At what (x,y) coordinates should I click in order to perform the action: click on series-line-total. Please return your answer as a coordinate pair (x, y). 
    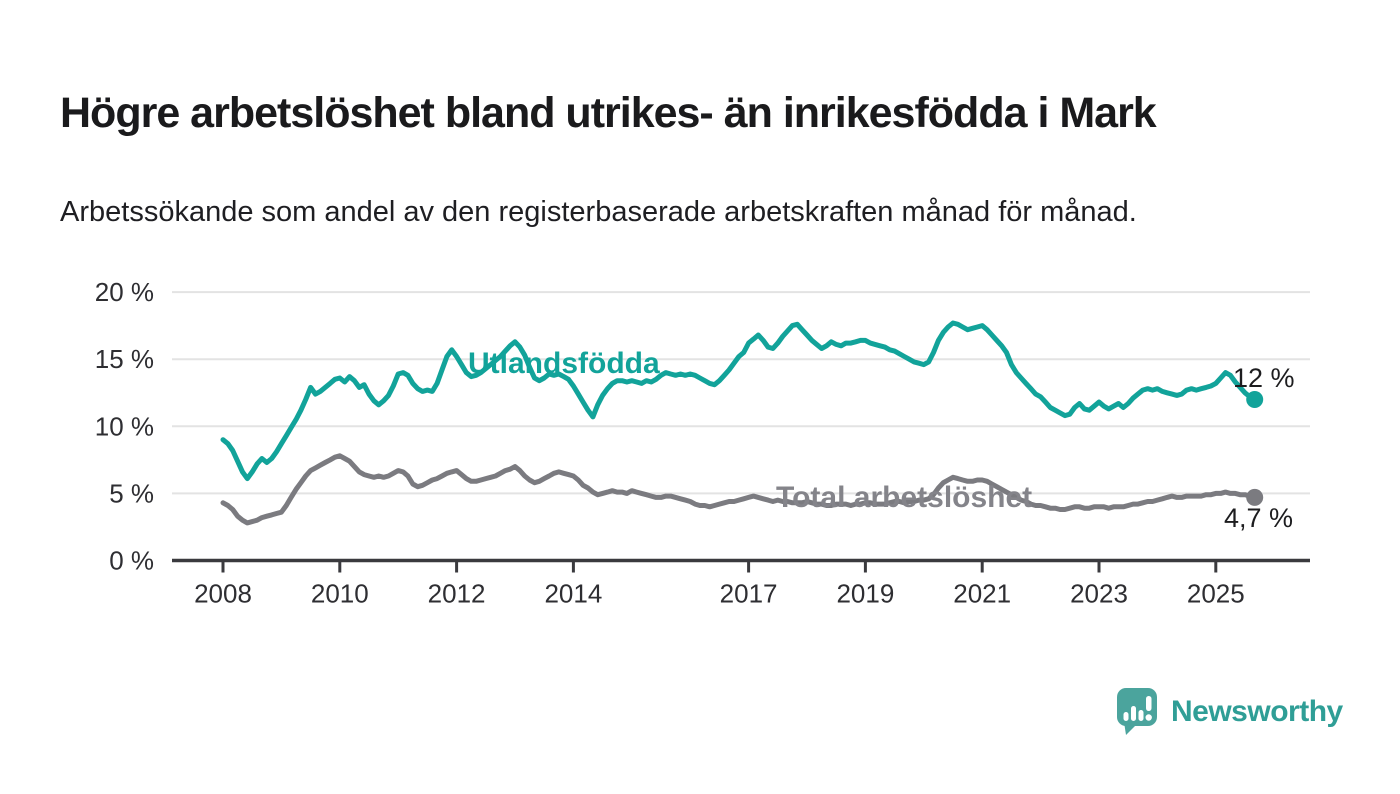
    Looking at the image, I should click on (739, 489).